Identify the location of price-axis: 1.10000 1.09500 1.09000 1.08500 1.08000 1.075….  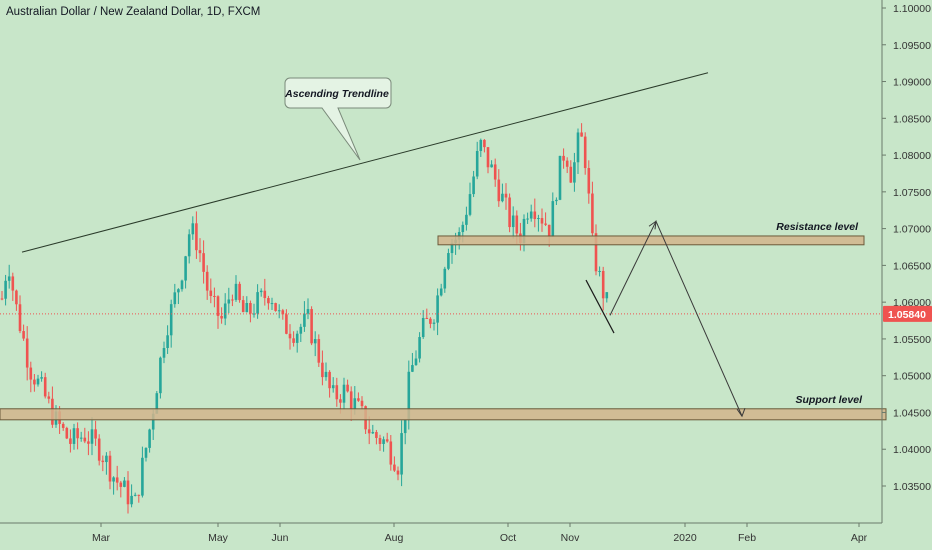
(906, 261).